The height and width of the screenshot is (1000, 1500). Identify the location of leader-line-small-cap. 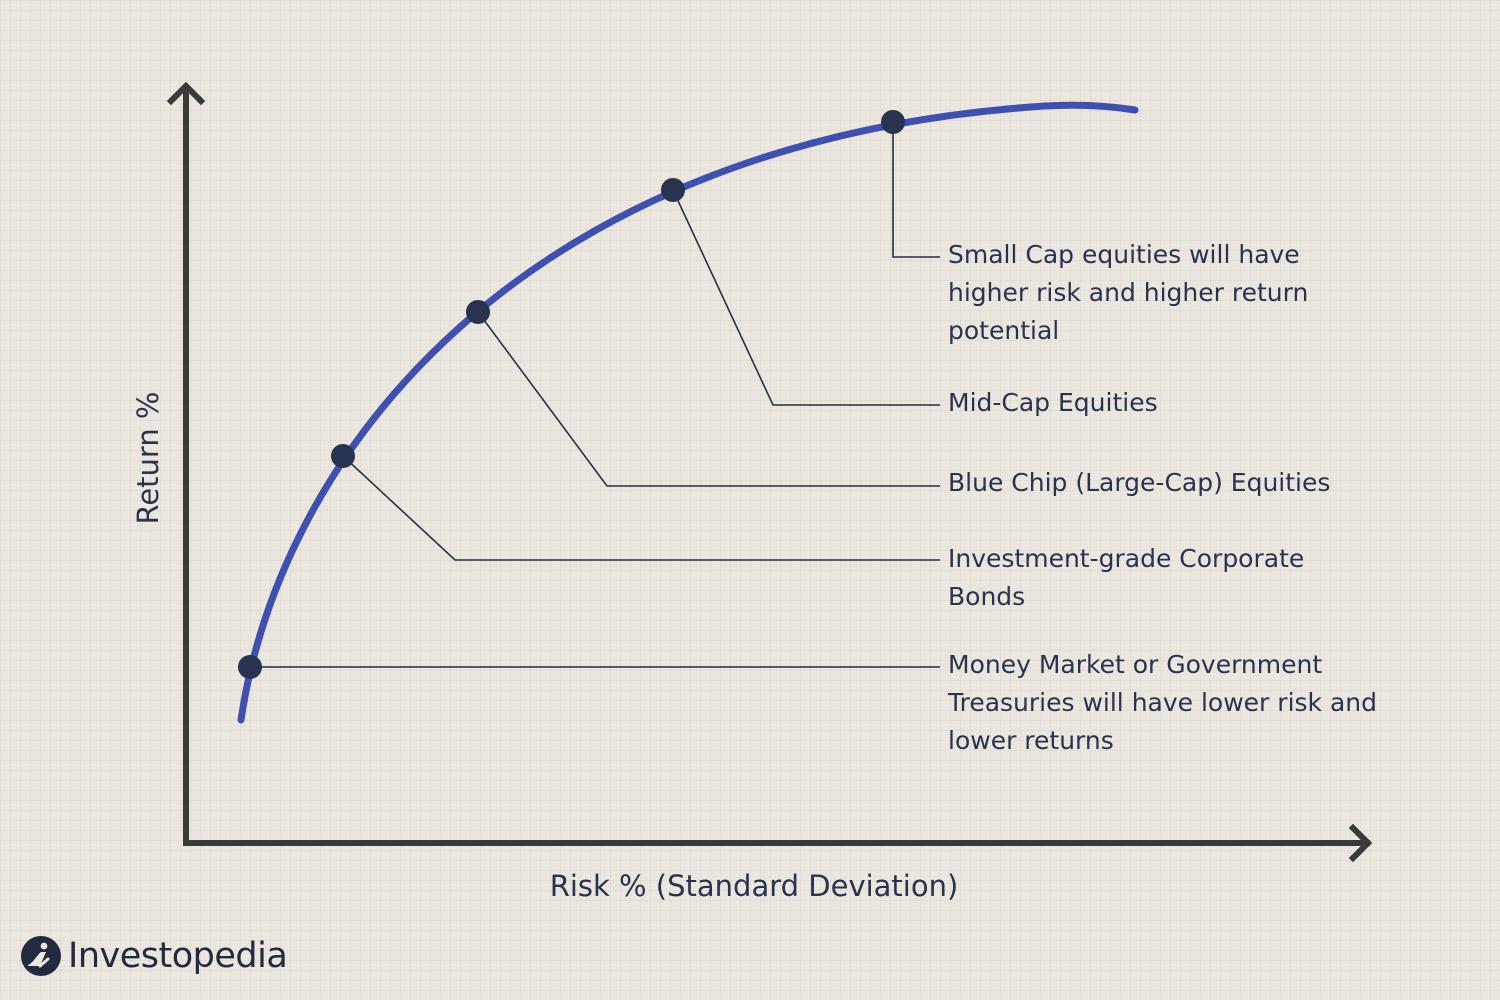
(916, 190).